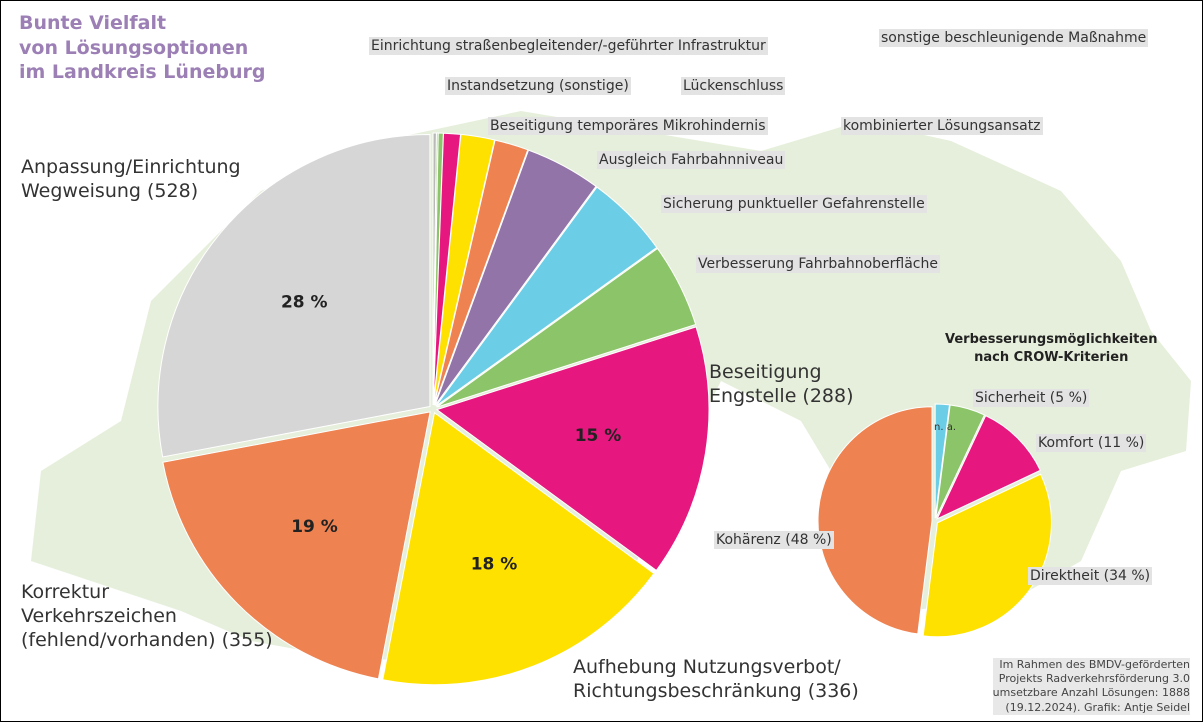 The image size is (1203, 722). I want to click on slice-label: sonstige beschleunigende Maßnahme, so click(1014, 38).